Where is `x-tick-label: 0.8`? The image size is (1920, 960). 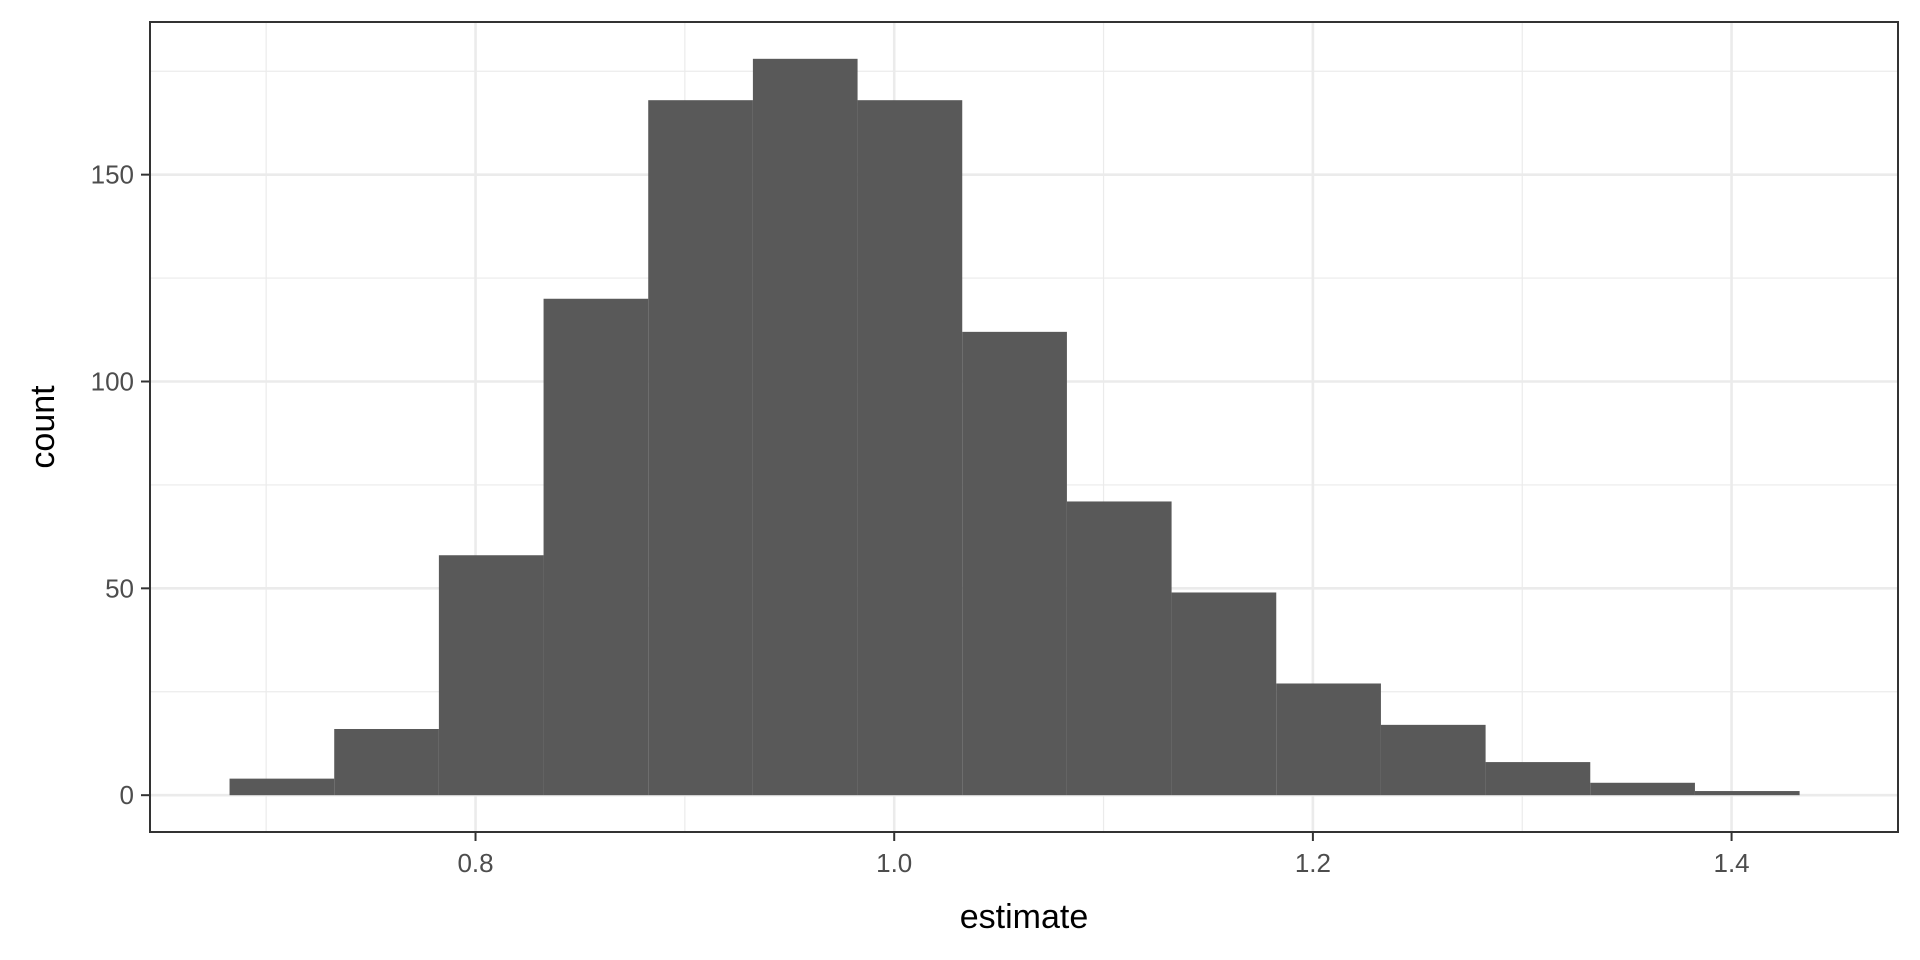
x-tick-label: 0.8 is located at coordinates (475, 863).